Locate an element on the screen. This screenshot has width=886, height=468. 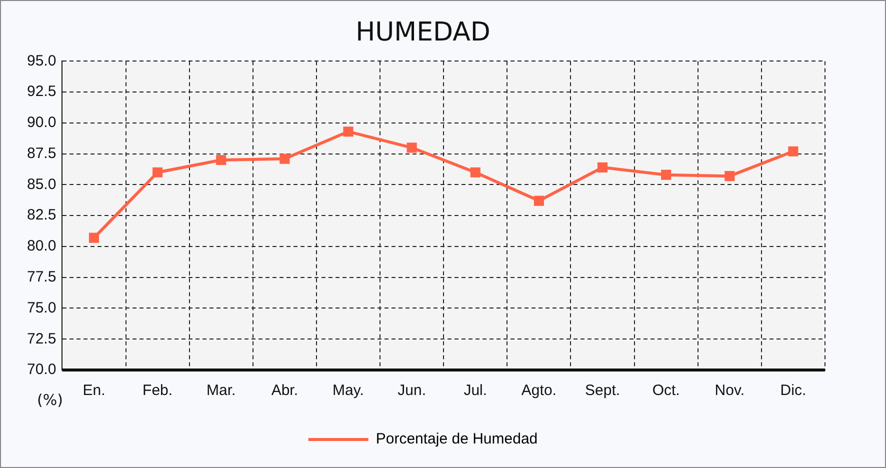
x-tick-label: Sept. is located at coordinates (602, 391).